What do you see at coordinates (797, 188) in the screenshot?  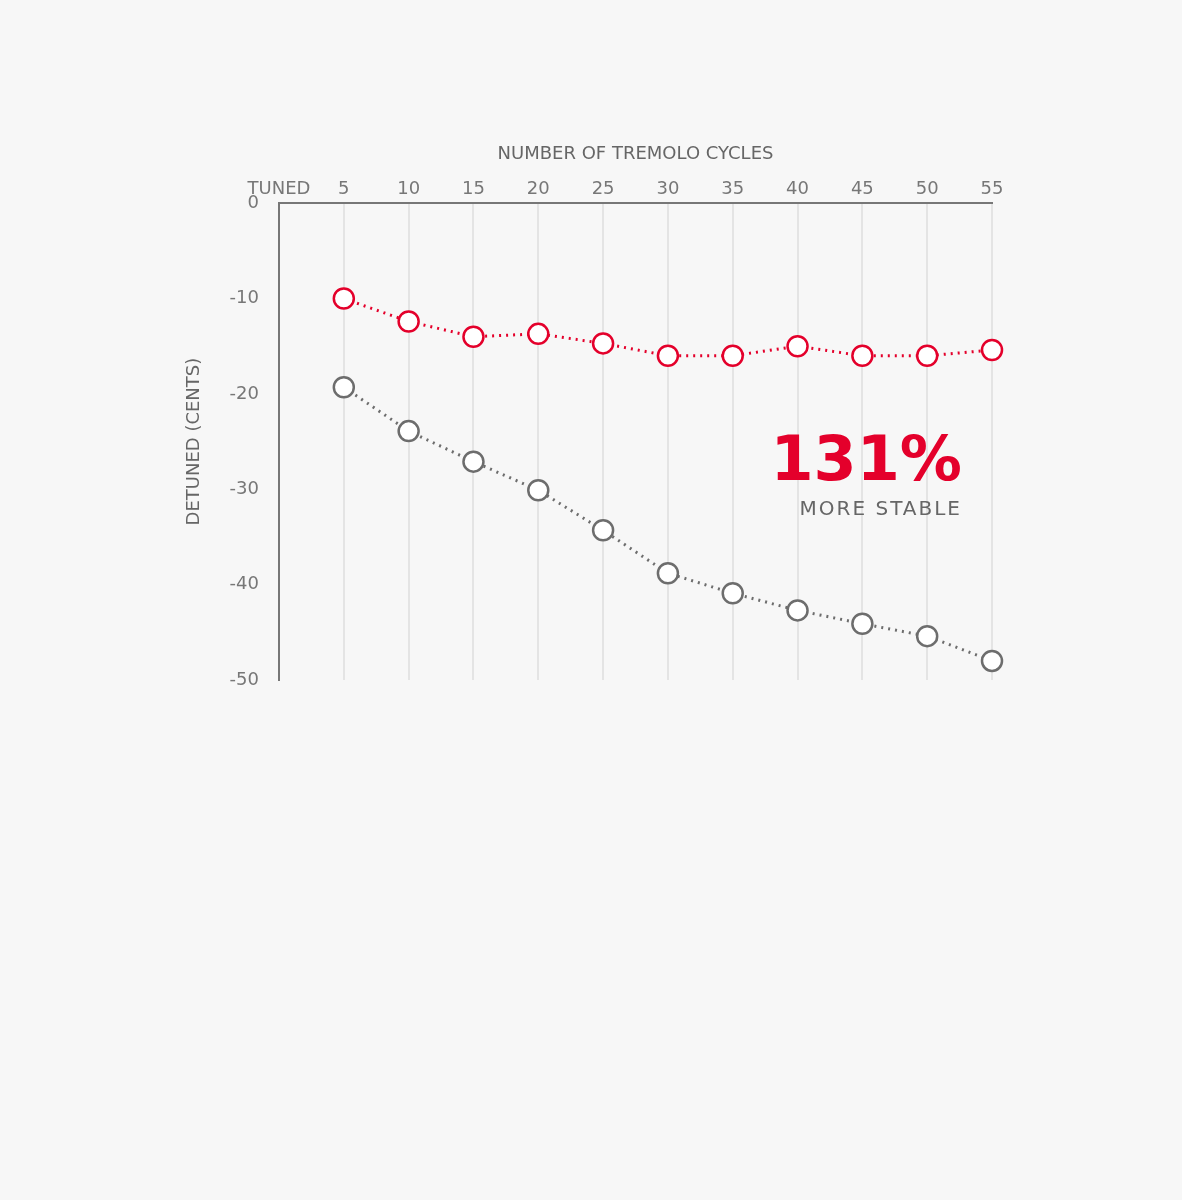 I see `x-tick-label: 40` at bounding box center [797, 188].